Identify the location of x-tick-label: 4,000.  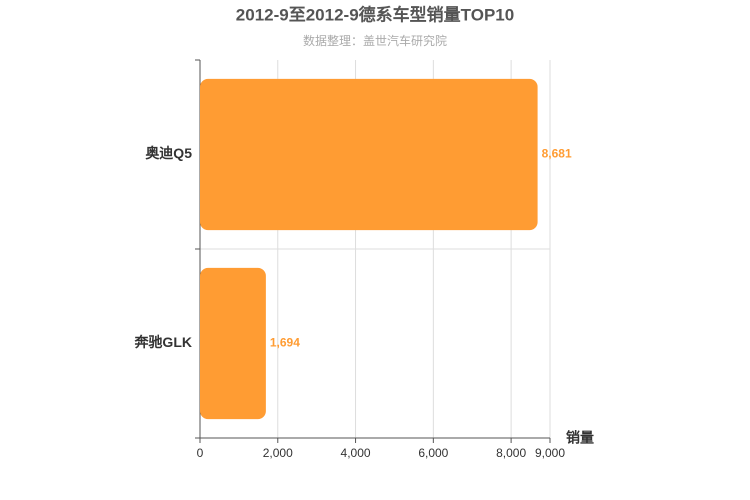
(356, 453).